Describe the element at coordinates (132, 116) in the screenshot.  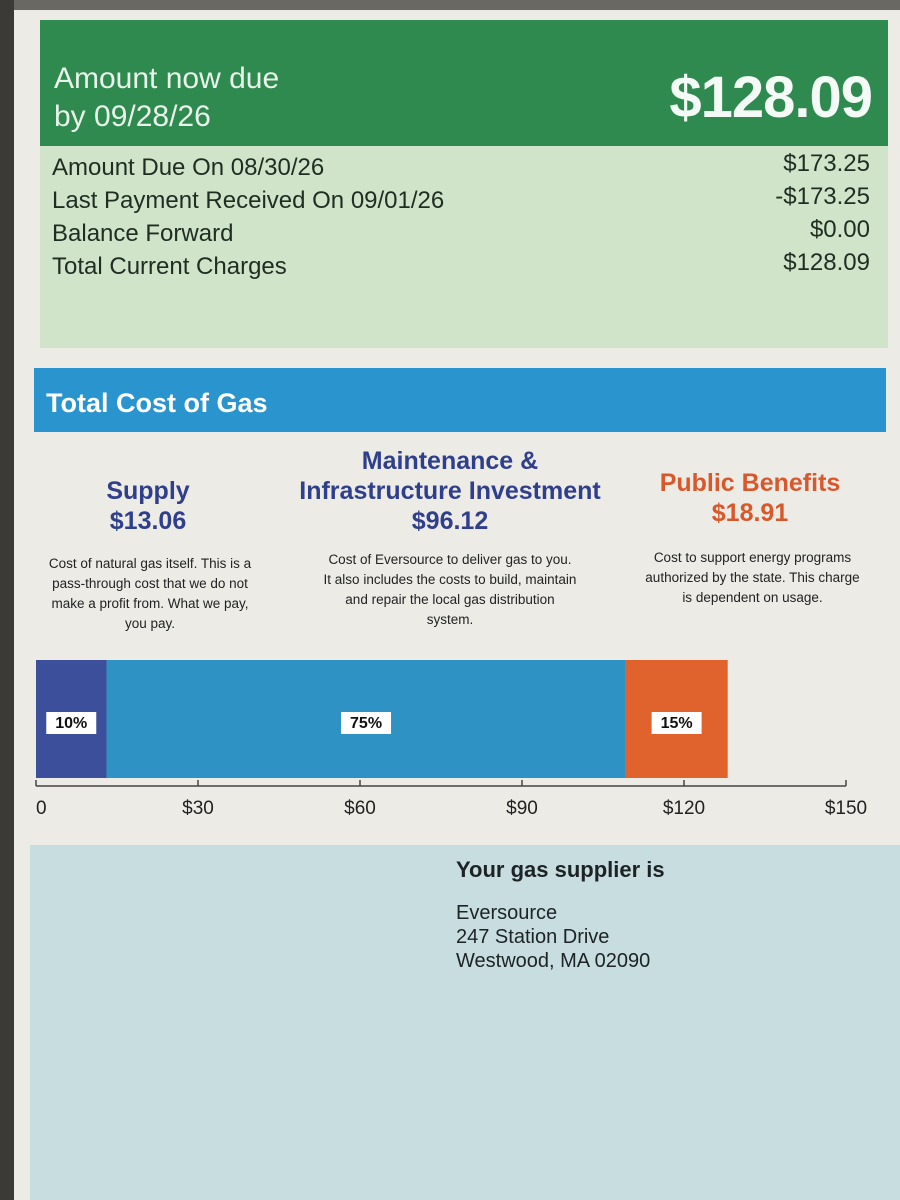
I see `amount-due-date: by 09/28/26` at that location.